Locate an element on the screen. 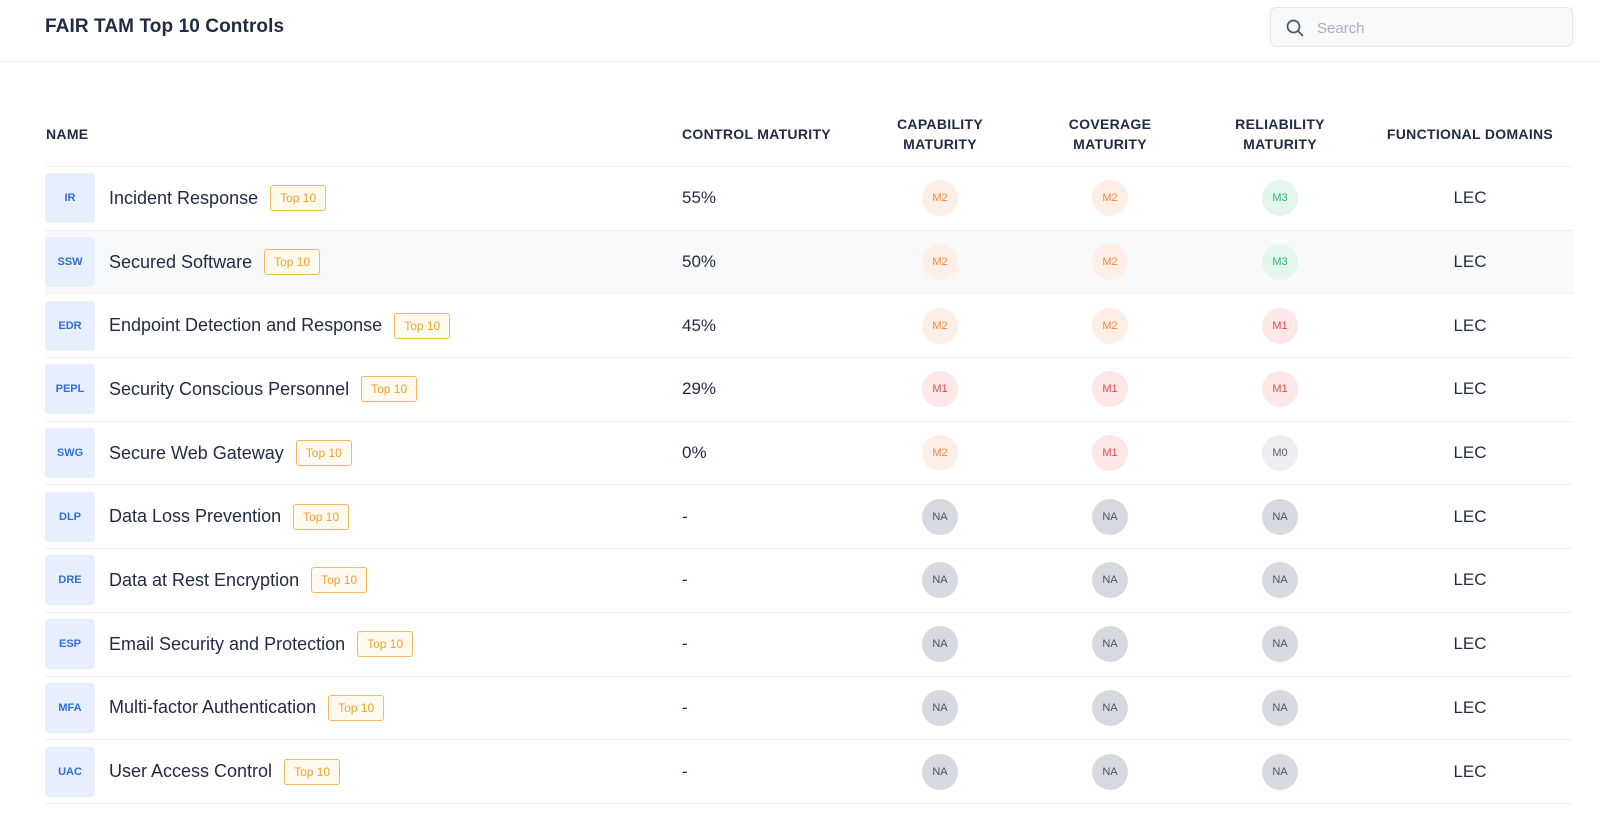  control-maturity-value: 45% is located at coordinates (699, 325).